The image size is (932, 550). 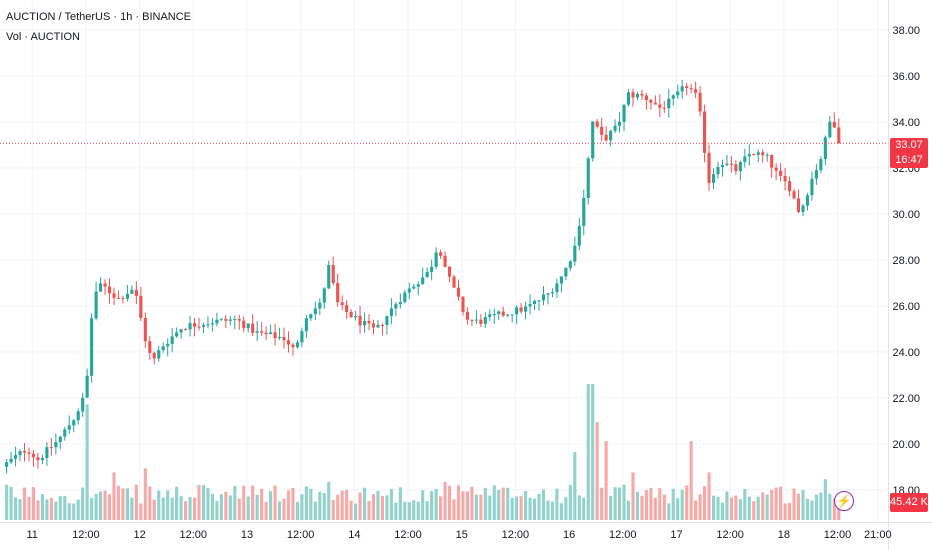 What do you see at coordinates (354, 535) in the screenshot?
I see `time-tick-label: 14` at bounding box center [354, 535].